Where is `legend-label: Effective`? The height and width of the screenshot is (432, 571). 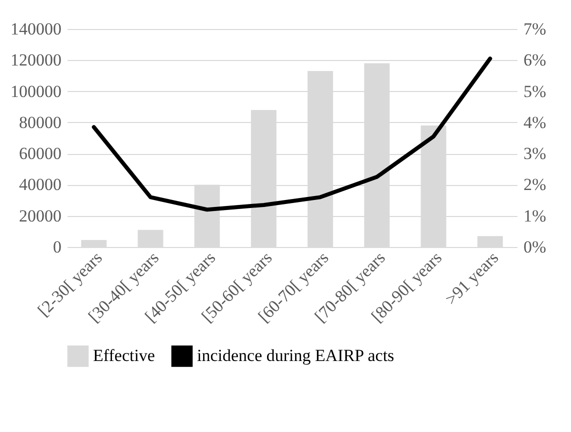 legend-label: Effective is located at coordinates (124, 356).